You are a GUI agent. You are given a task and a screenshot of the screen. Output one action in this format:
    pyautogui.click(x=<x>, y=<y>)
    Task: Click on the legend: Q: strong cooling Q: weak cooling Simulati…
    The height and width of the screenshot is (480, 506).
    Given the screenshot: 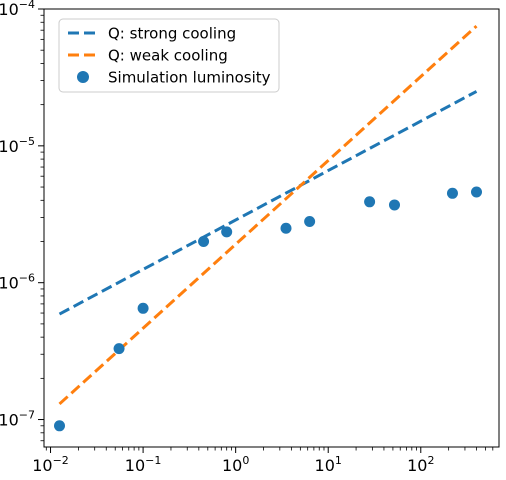 What is the action you would take?
    pyautogui.click(x=169, y=55)
    